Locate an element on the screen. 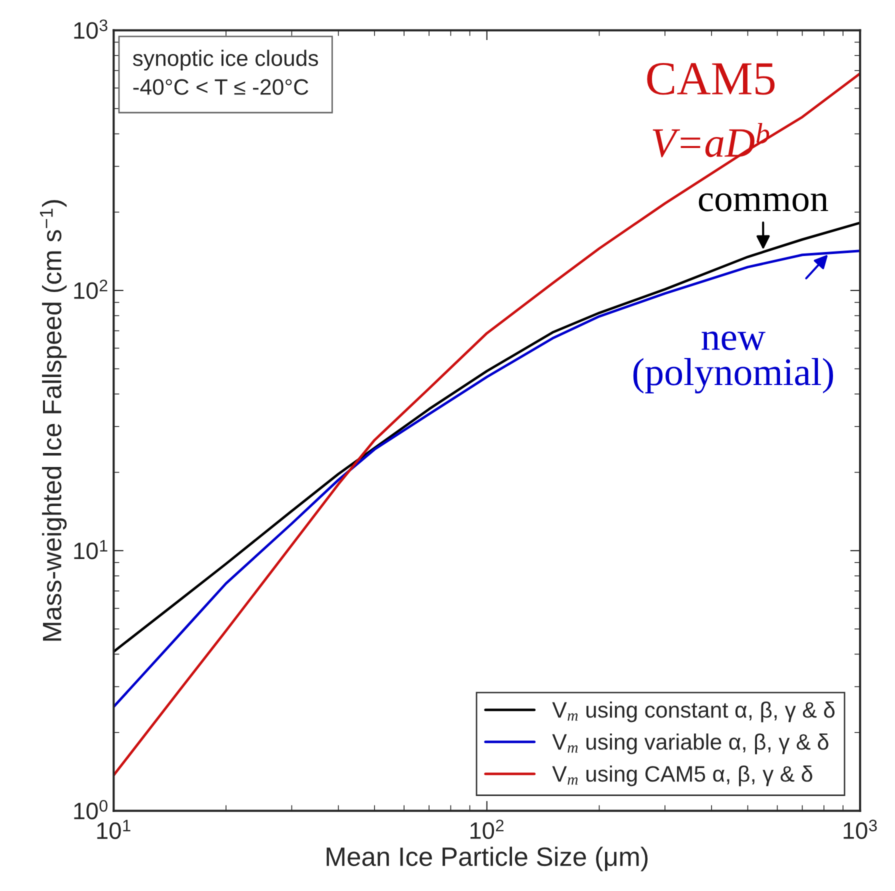 This screenshot has height=891, width=895. legend-label: V$_{m}$ using CAM5 α, β, γ & δ is located at coordinates (682, 775).